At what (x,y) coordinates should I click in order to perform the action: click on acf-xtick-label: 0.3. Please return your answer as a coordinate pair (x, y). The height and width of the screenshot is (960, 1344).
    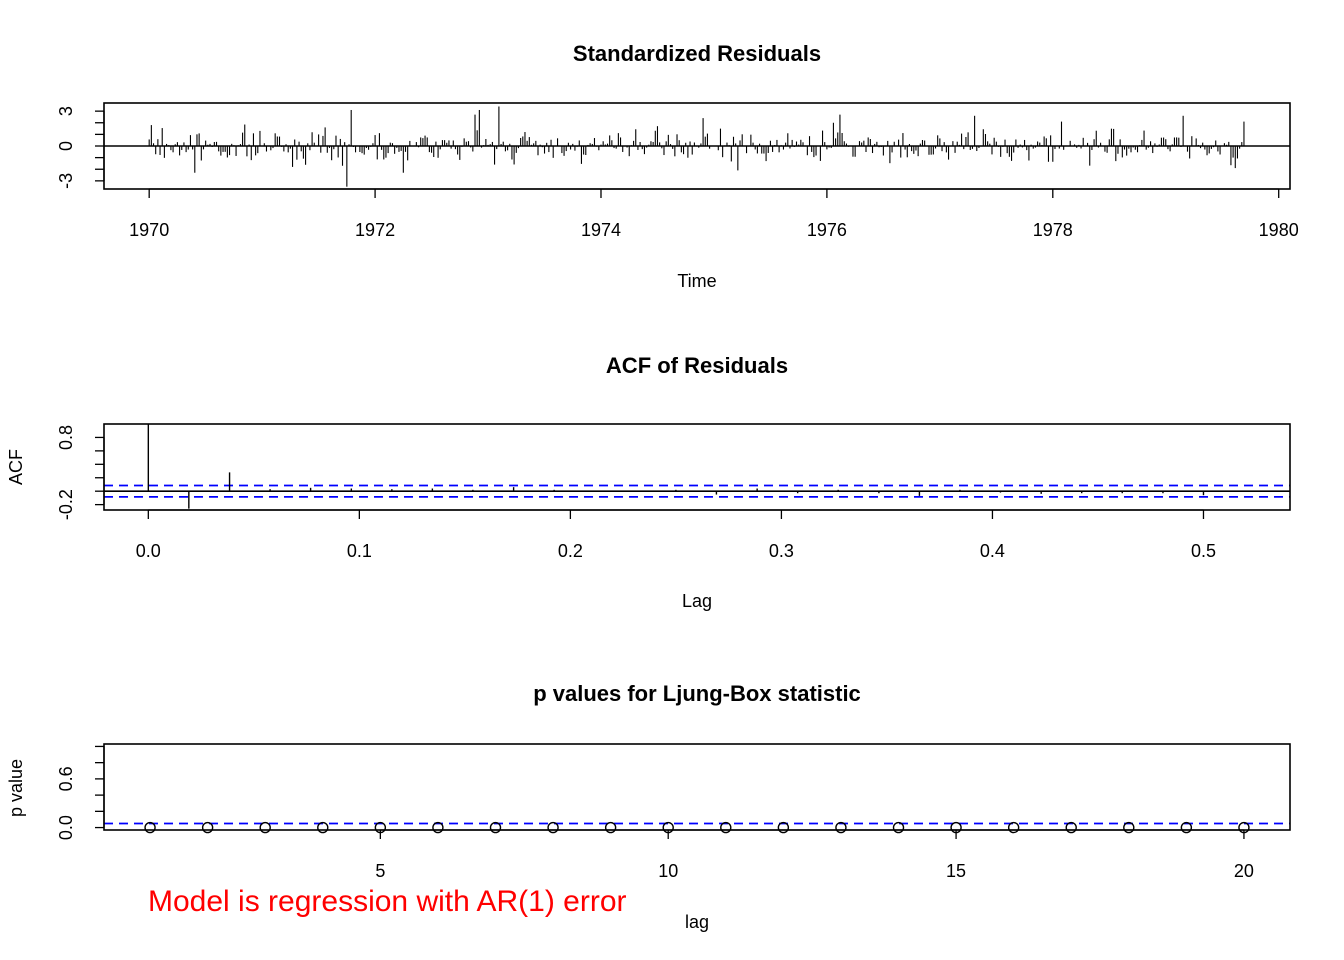
    Looking at the image, I should click on (781, 551).